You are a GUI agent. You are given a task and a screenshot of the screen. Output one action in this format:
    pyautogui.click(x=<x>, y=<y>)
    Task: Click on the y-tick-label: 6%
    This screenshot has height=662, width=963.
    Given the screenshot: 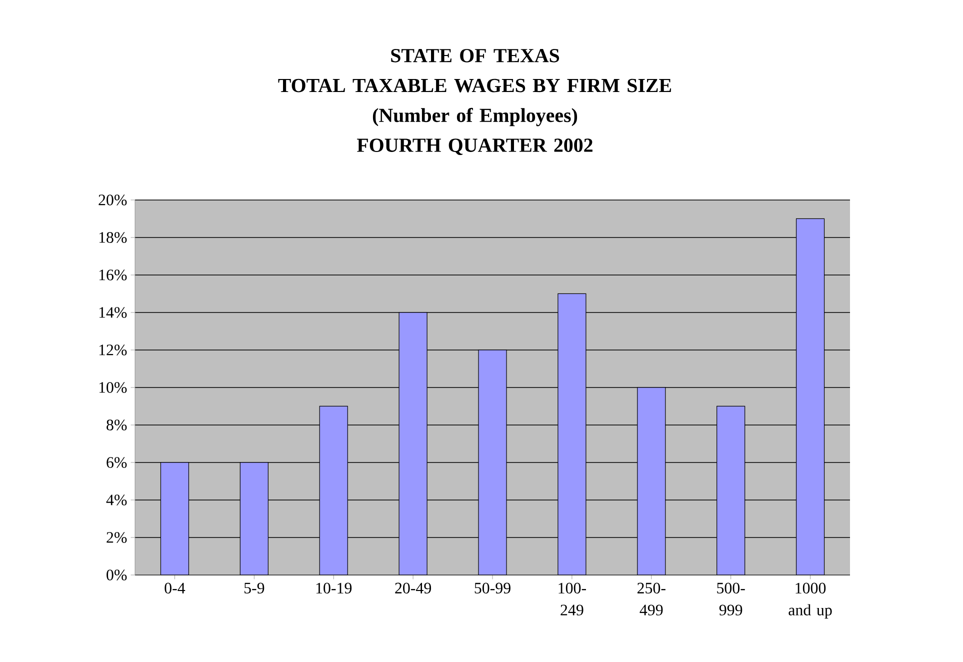 What is the action you would take?
    pyautogui.click(x=116, y=462)
    